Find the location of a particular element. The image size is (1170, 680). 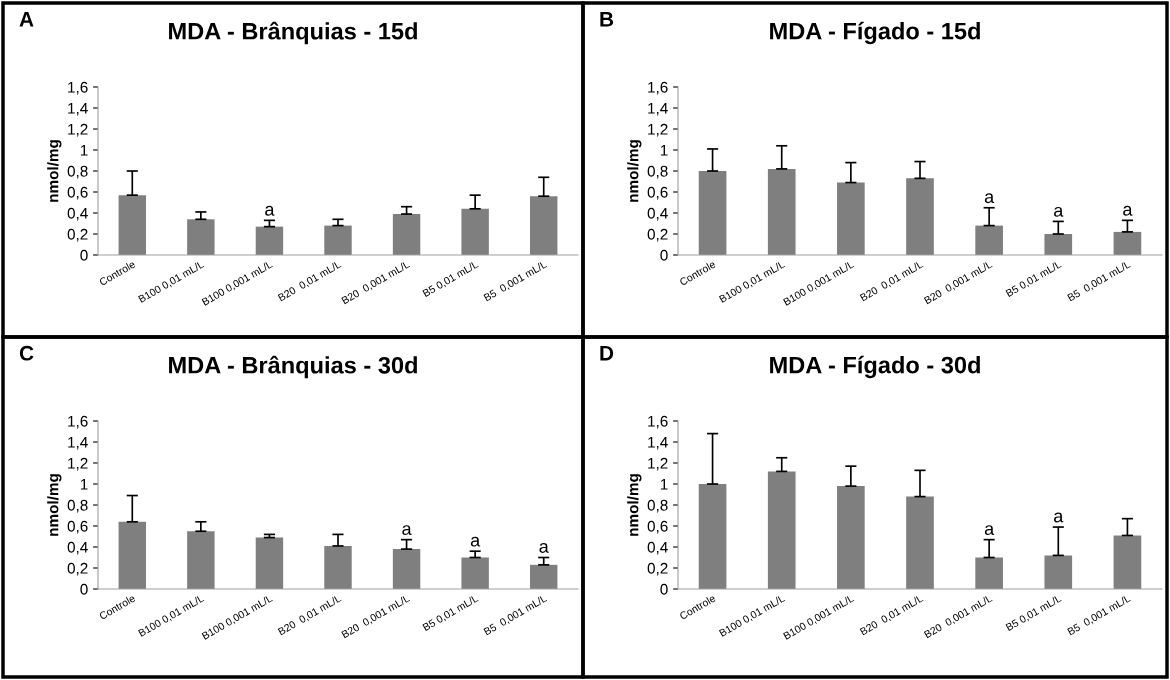

chart-title: MDA - Brânquias - 15d is located at coordinates (293, 33).